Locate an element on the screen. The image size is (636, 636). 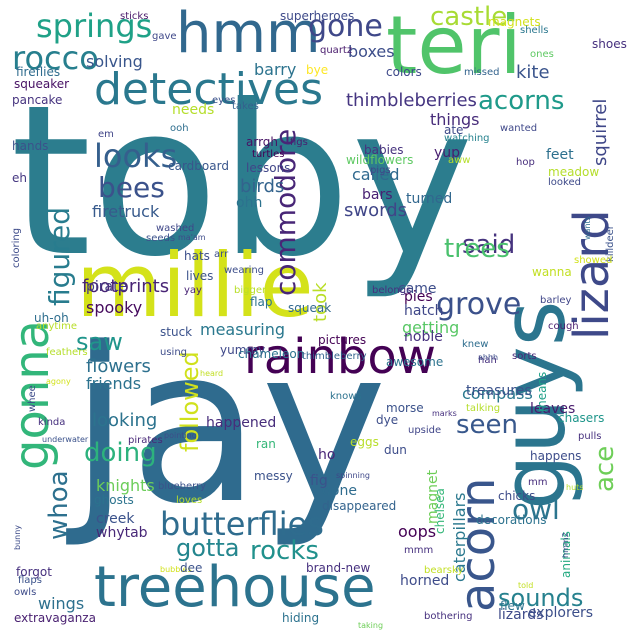
word-missed: missed is located at coordinates (482, 72).